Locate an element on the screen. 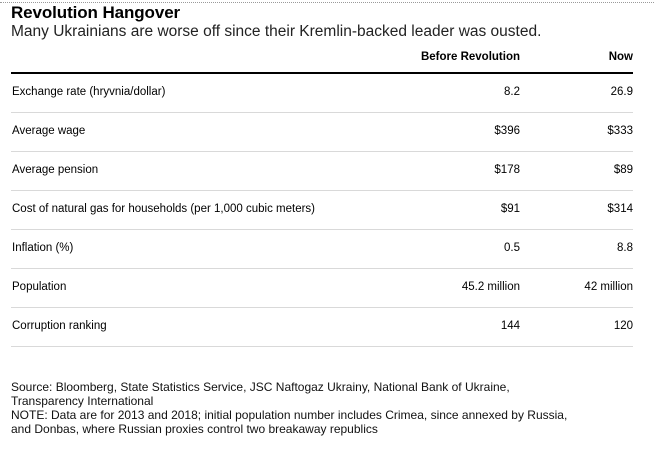 The width and height of the screenshot is (654, 451). row-label: Average pension is located at coordinates (55, 170).